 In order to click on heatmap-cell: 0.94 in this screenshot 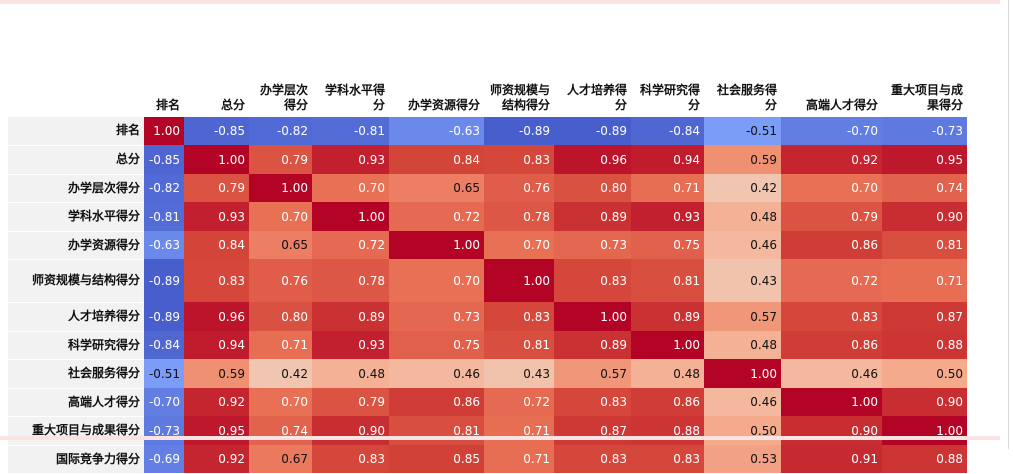, I will do `click(667, 159)`.